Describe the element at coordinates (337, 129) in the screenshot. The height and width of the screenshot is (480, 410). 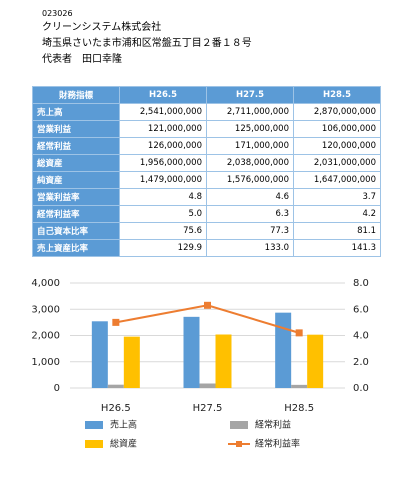
I see `value-cell: 106,000,000` at that location.